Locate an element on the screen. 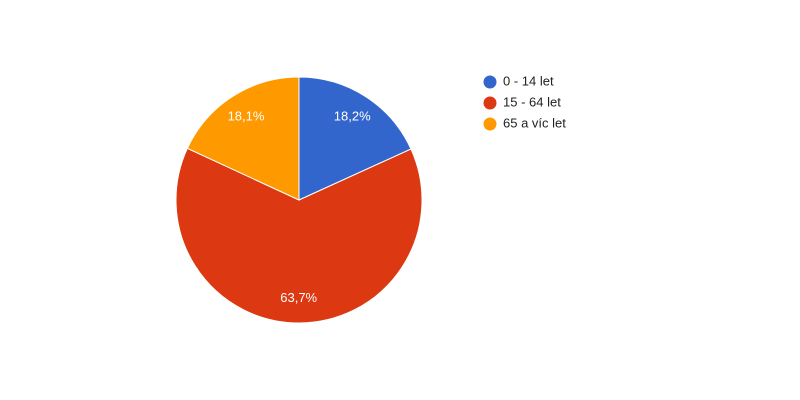 This screenshot has width=800, height=400. legend-label: 15 - 64 let is located at coordinates (532, 101).